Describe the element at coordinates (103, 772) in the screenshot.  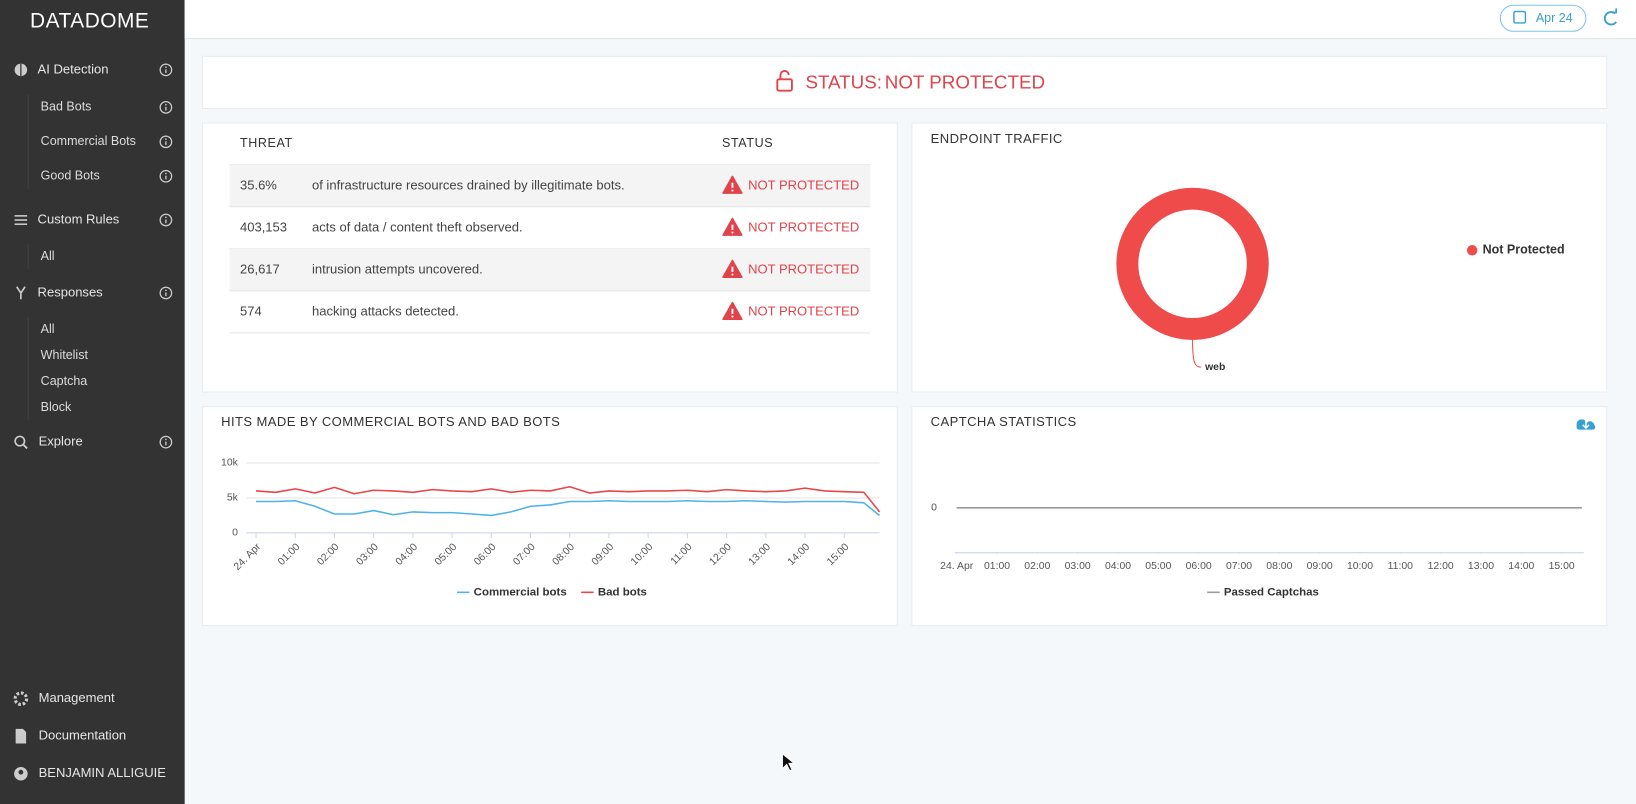
I see `footer-nav-item: BENJAMIN ALLIGUIE` at that location.